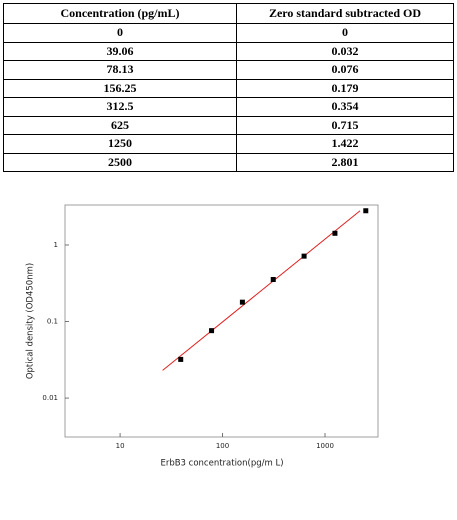  I want to click on x-tick-label: 100, so click(222, 446).